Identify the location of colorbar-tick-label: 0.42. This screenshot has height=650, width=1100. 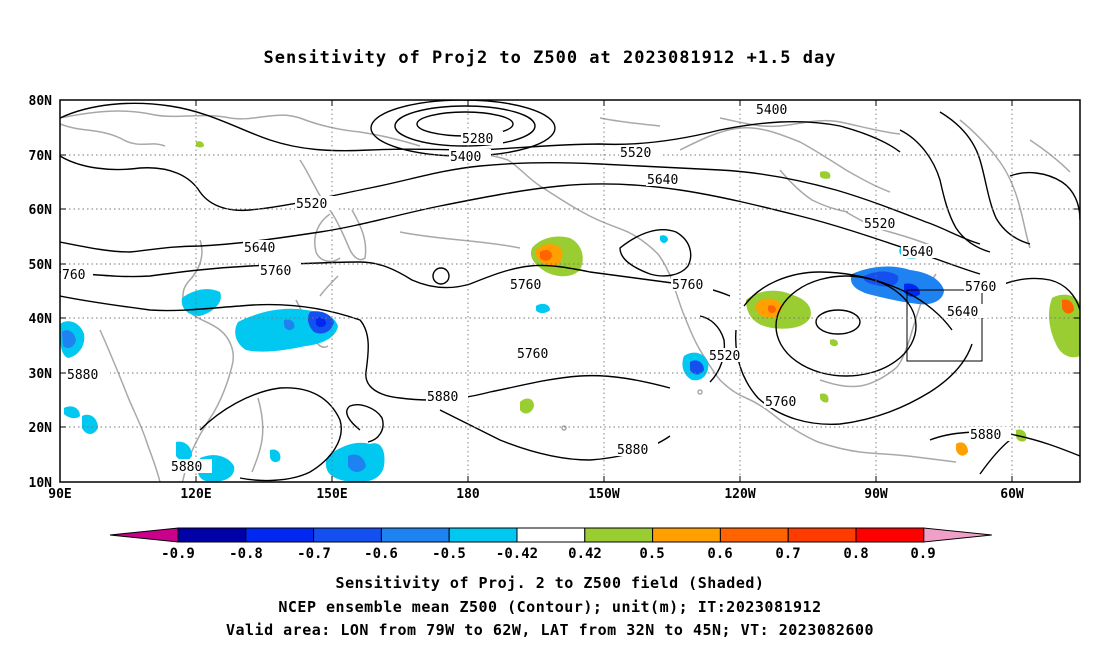
(585, 554).